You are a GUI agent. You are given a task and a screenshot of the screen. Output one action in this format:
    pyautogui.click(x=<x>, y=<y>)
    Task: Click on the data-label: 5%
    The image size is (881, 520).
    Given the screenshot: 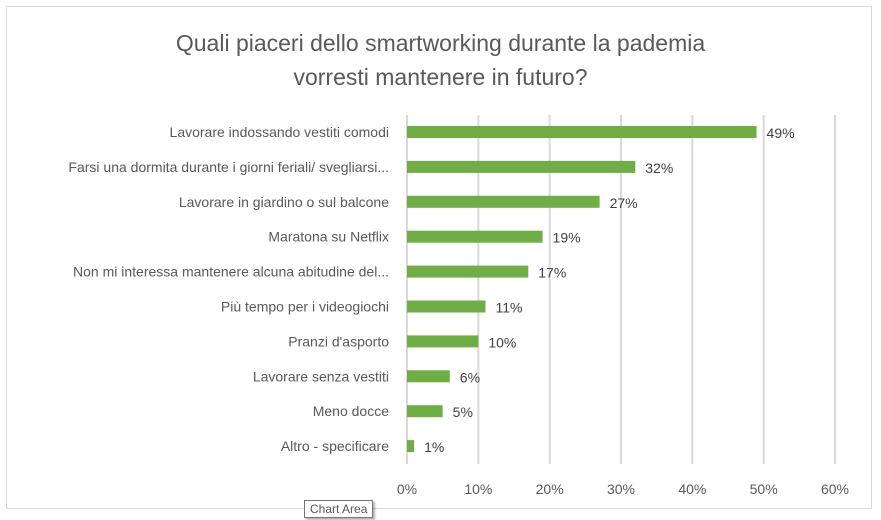 What is the action you would take?
    pyautogui.click(x=463, y=412)
    